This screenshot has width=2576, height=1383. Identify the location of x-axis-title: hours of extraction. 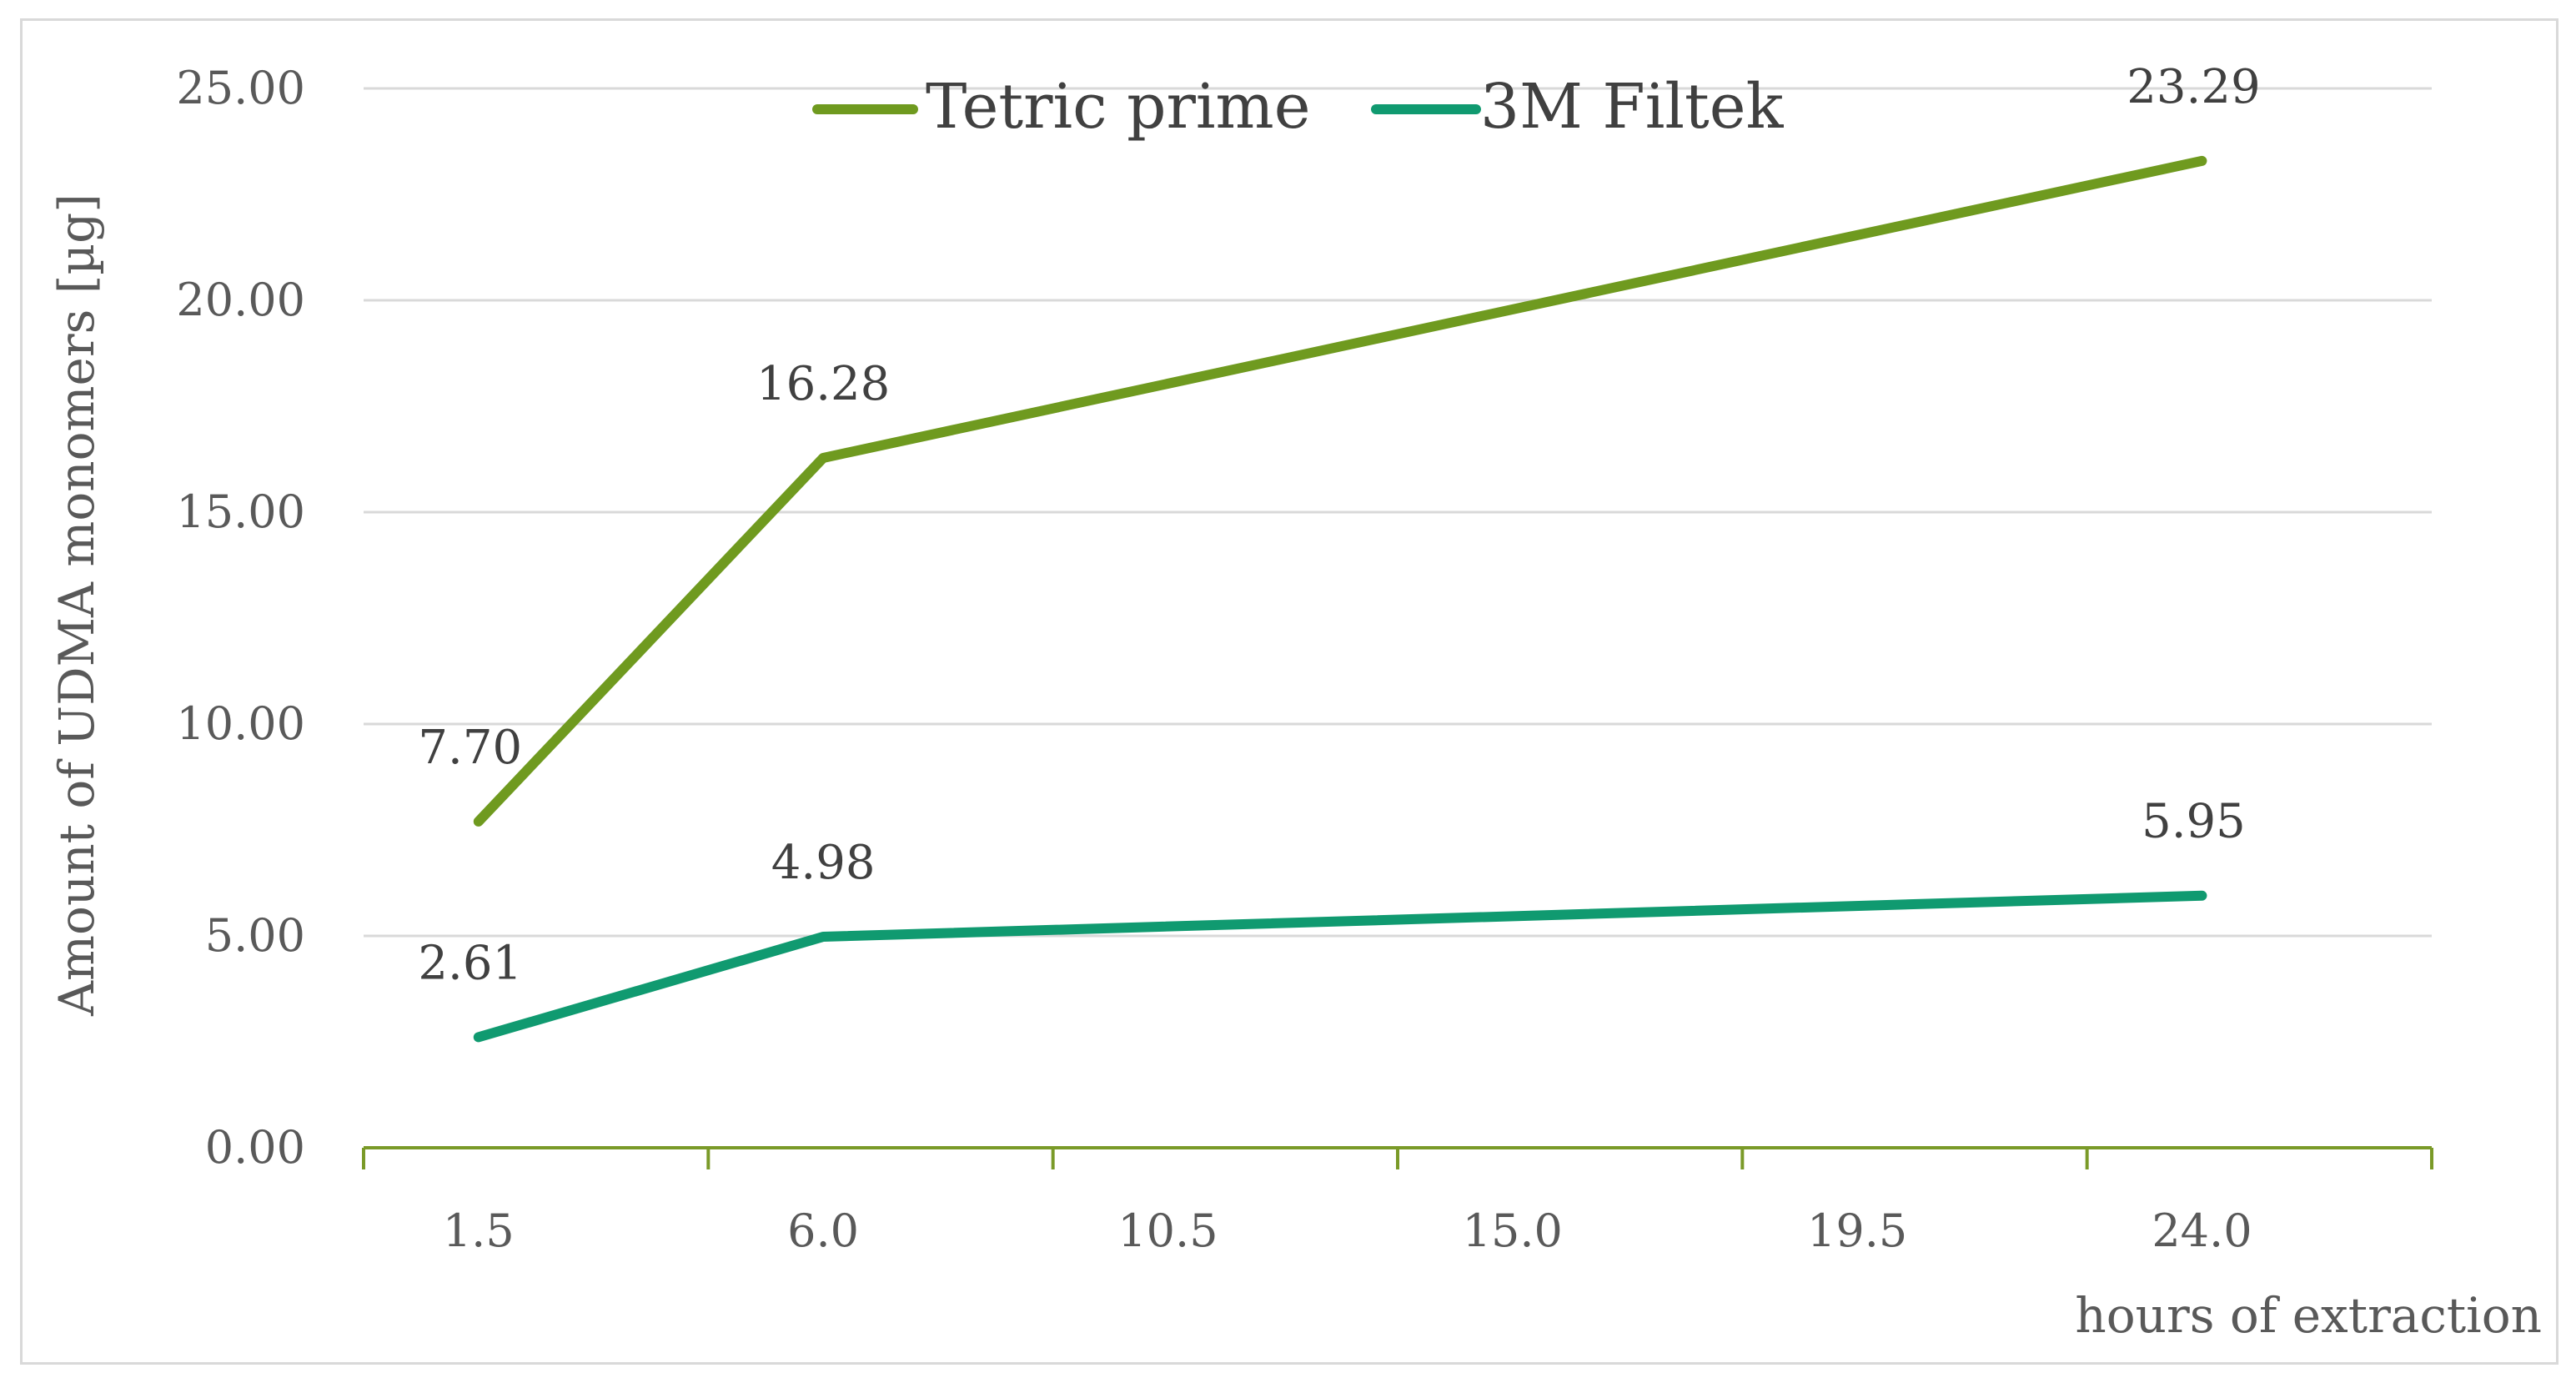
(2308, 1315).